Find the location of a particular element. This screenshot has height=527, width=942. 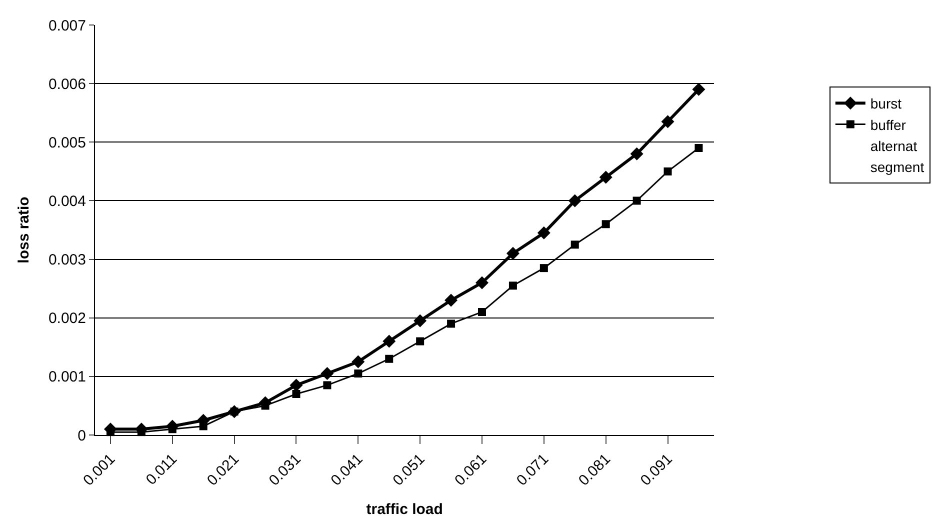

y-tick-label: 0.007 is located at coordinates (67, 25).